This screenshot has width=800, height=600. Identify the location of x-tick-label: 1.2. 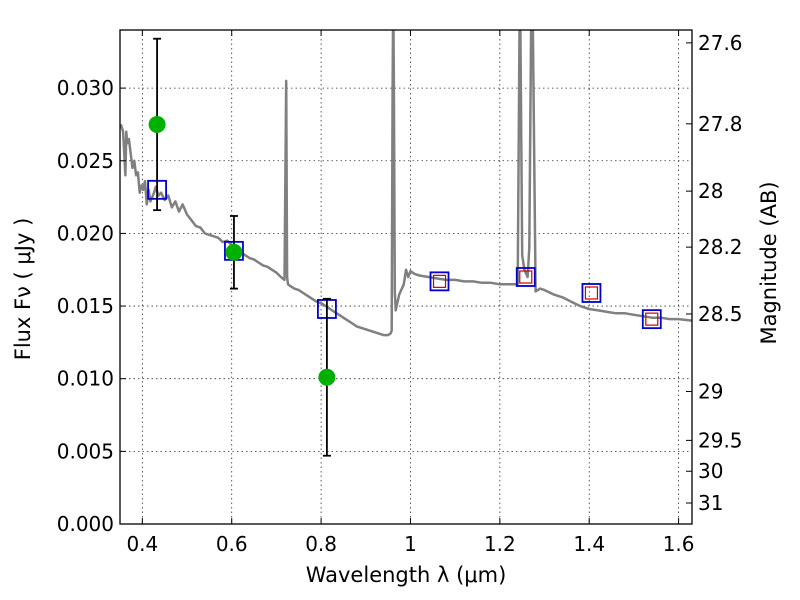
(500, 544).